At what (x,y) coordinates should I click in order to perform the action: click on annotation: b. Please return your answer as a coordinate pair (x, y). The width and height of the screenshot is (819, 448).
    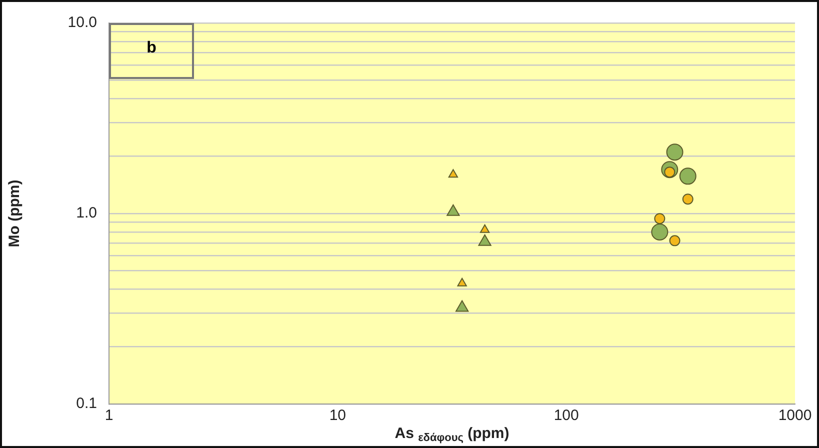
    Looking at the image, I should click on (151, 47).